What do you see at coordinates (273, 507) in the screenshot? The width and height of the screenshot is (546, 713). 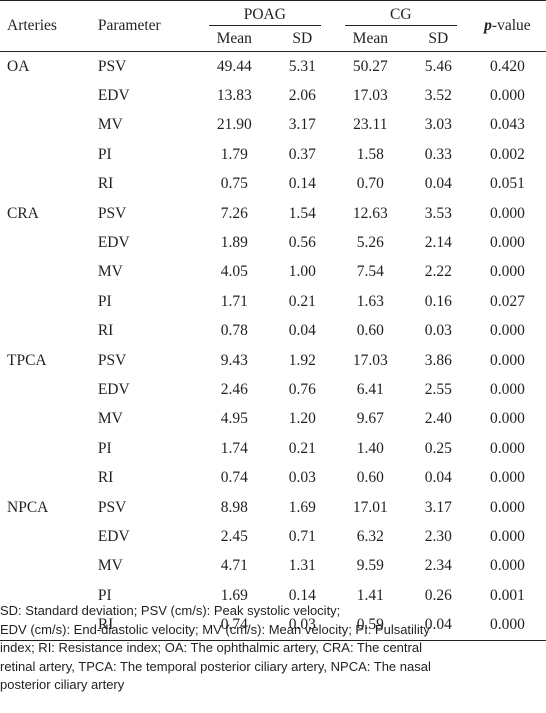 I see `table-row: NPCA PSV 8.98 1.69 17.01 3.17 0.000` at bounding box center [273, 507].